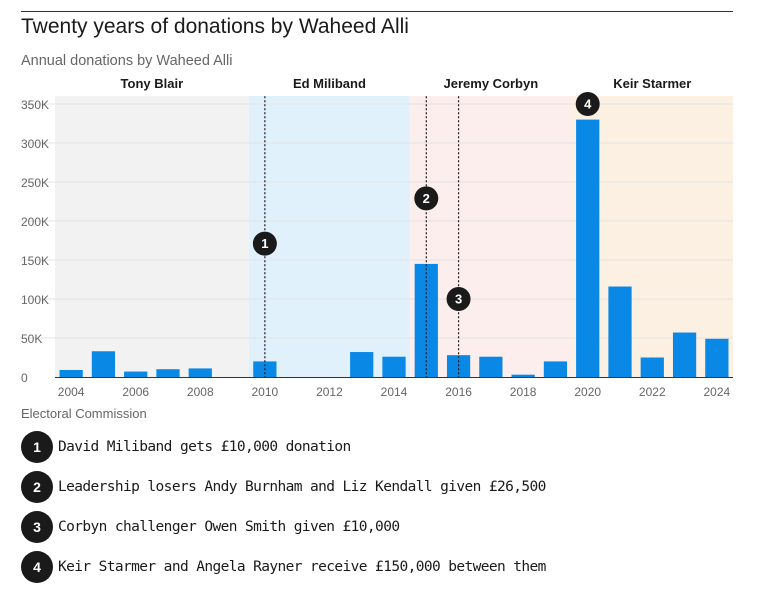 The image size is (767, 594). What do you see at coordinates (329, 83) in the screenshot?
I see `era-label: Ed Miliband` at bounding box center [329, 83].